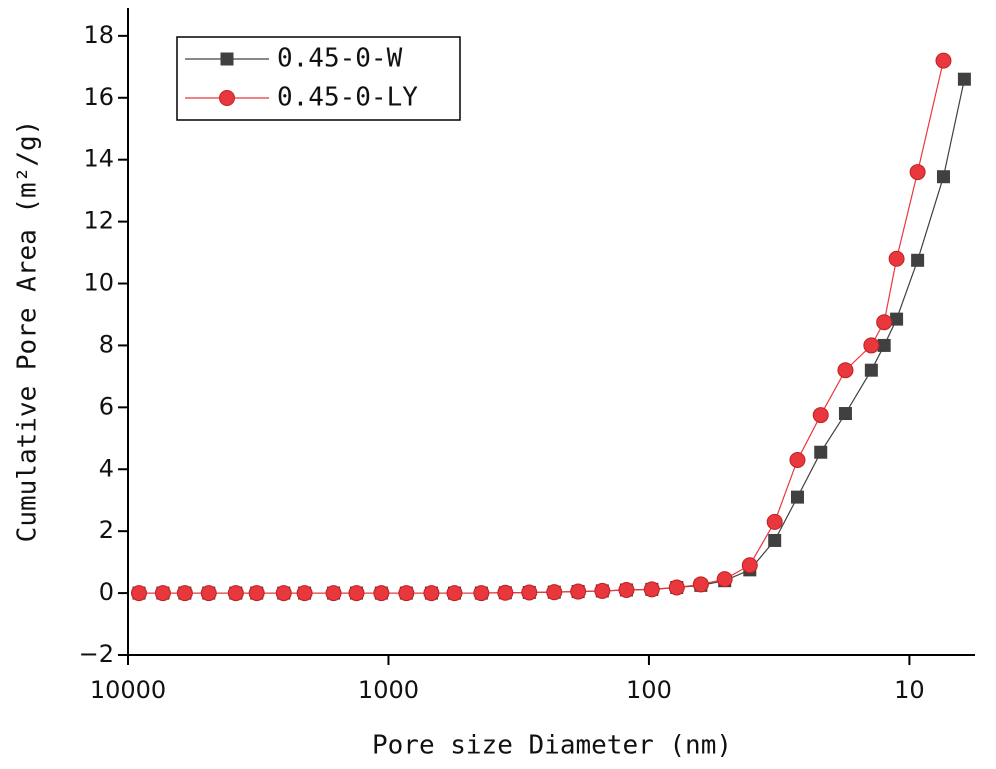 This screenshot has width=996, height=769. I want to click on legend-label: 0.45-0-LY, so click(347, 98).